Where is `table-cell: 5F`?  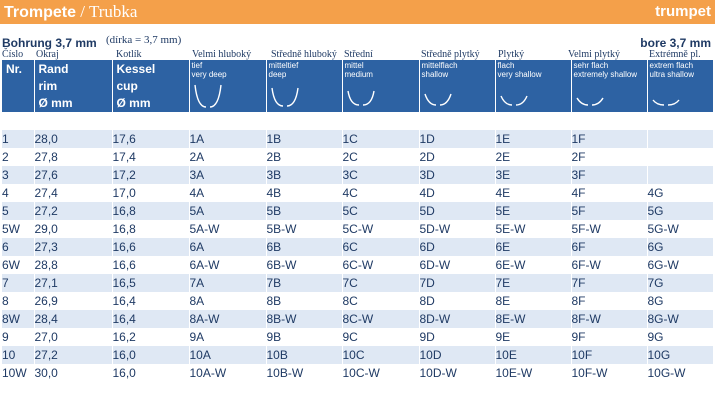
table-cell: 5F is located at coordinates (609, 211).